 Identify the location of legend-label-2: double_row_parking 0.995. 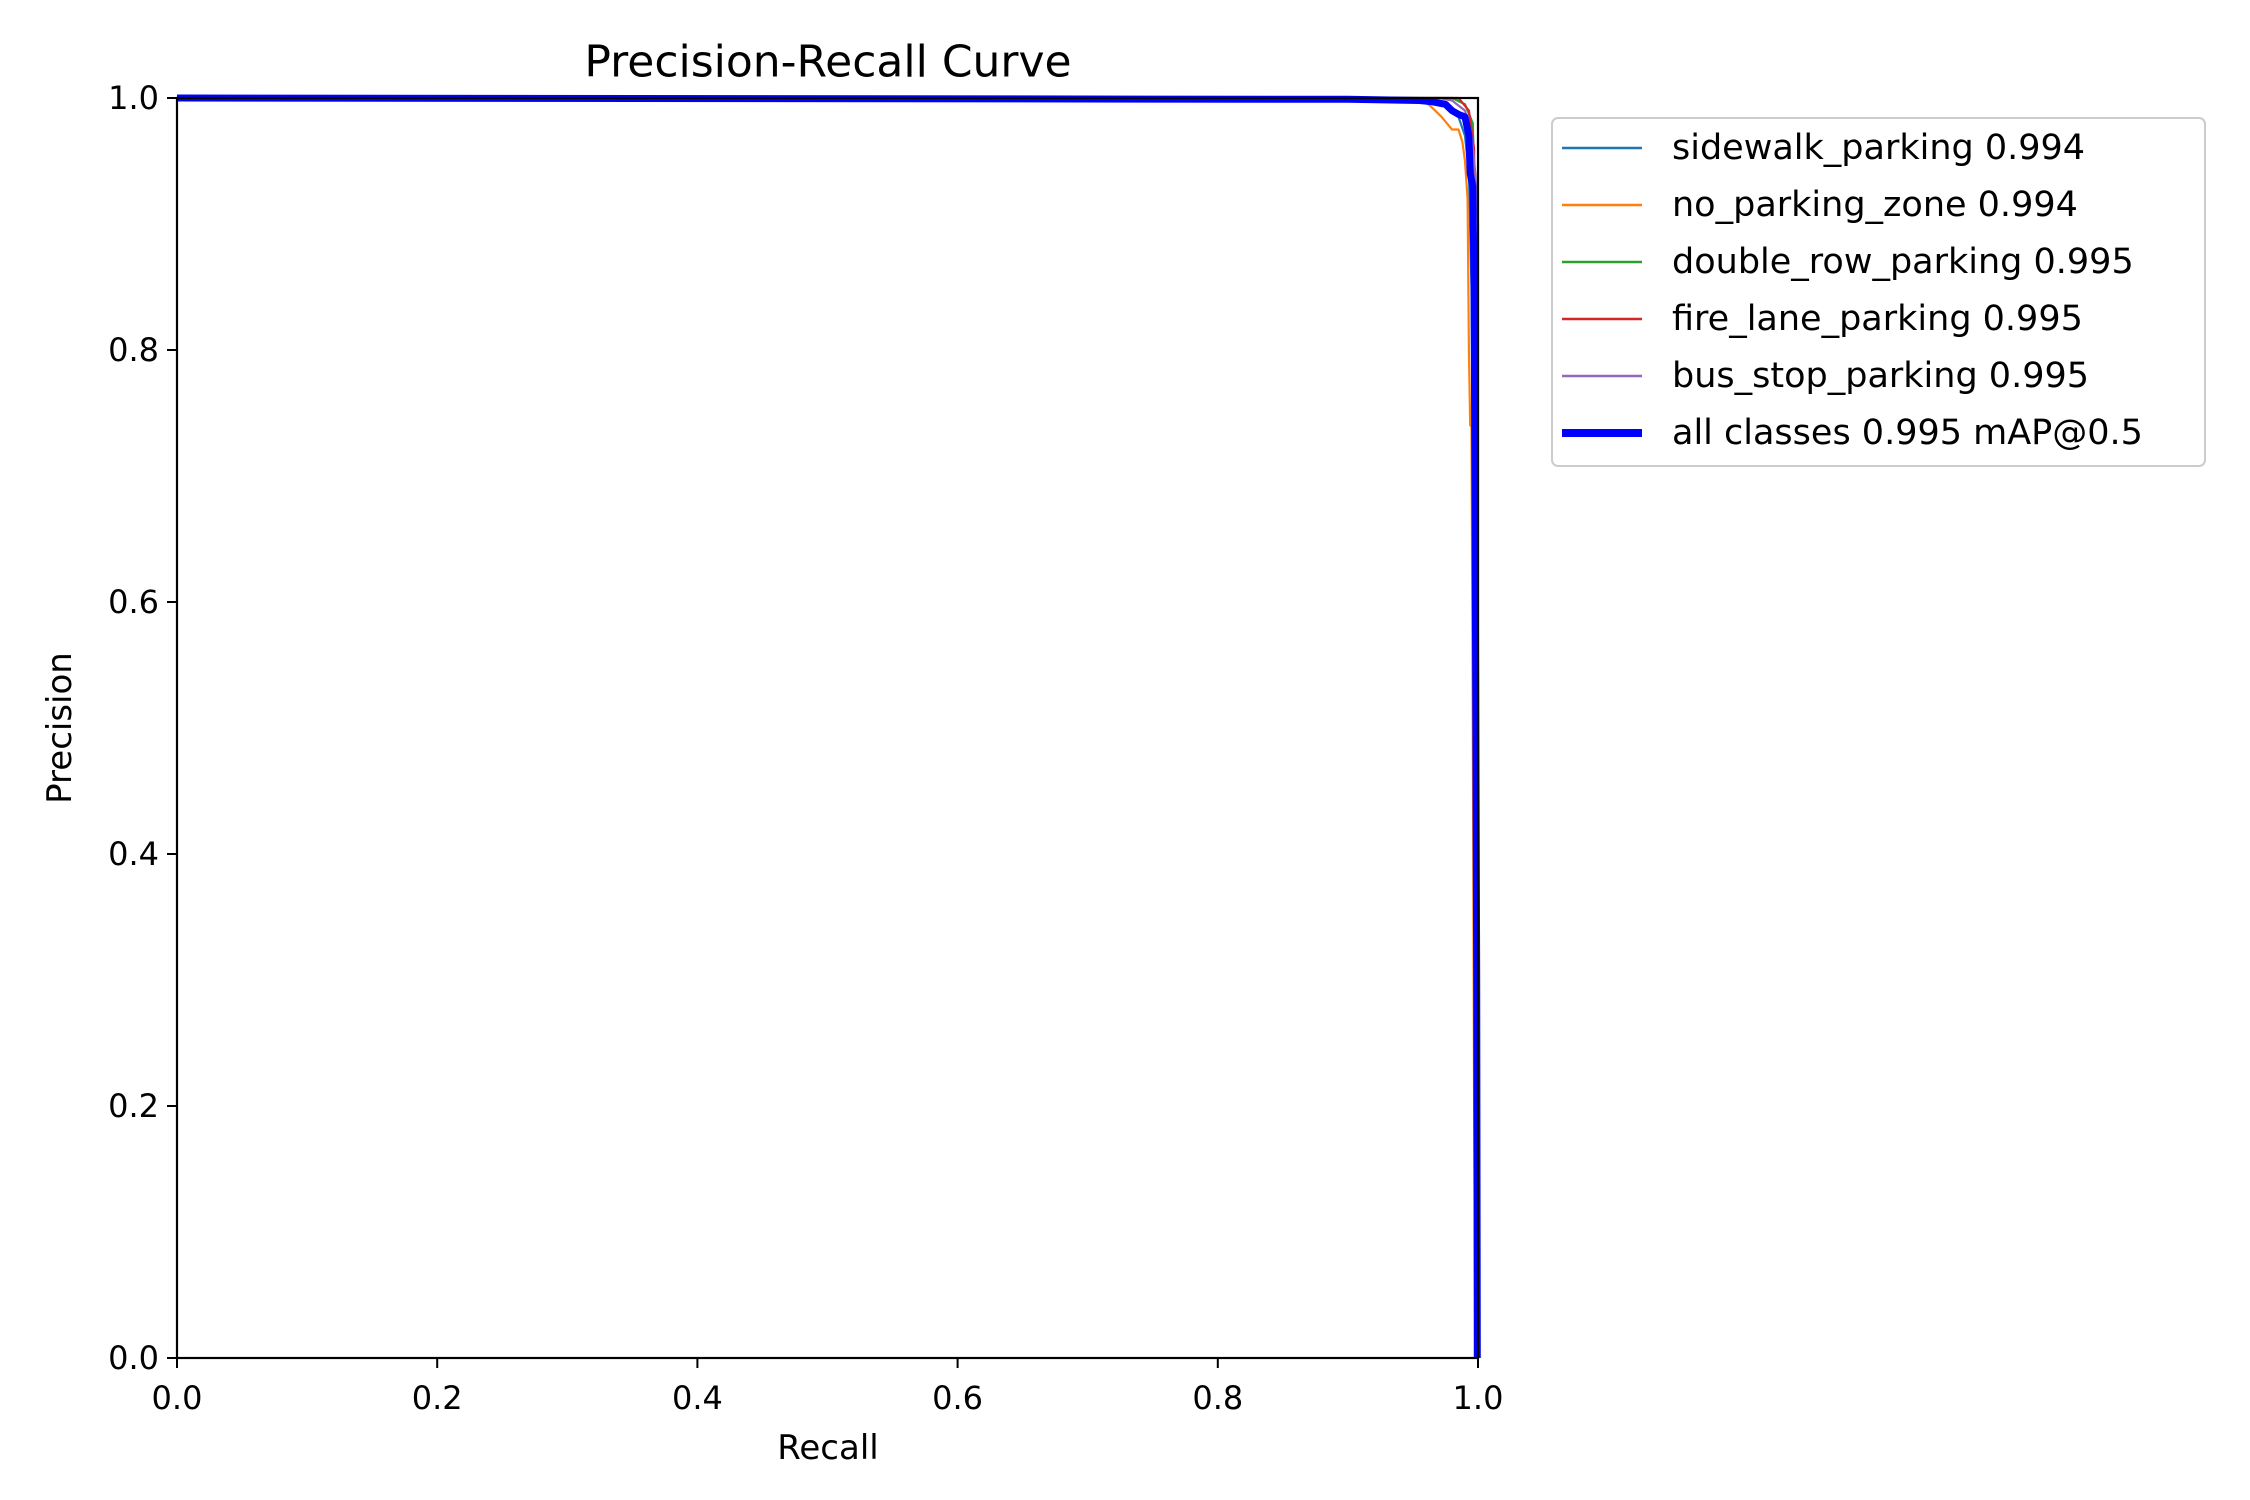
(1903, 262).